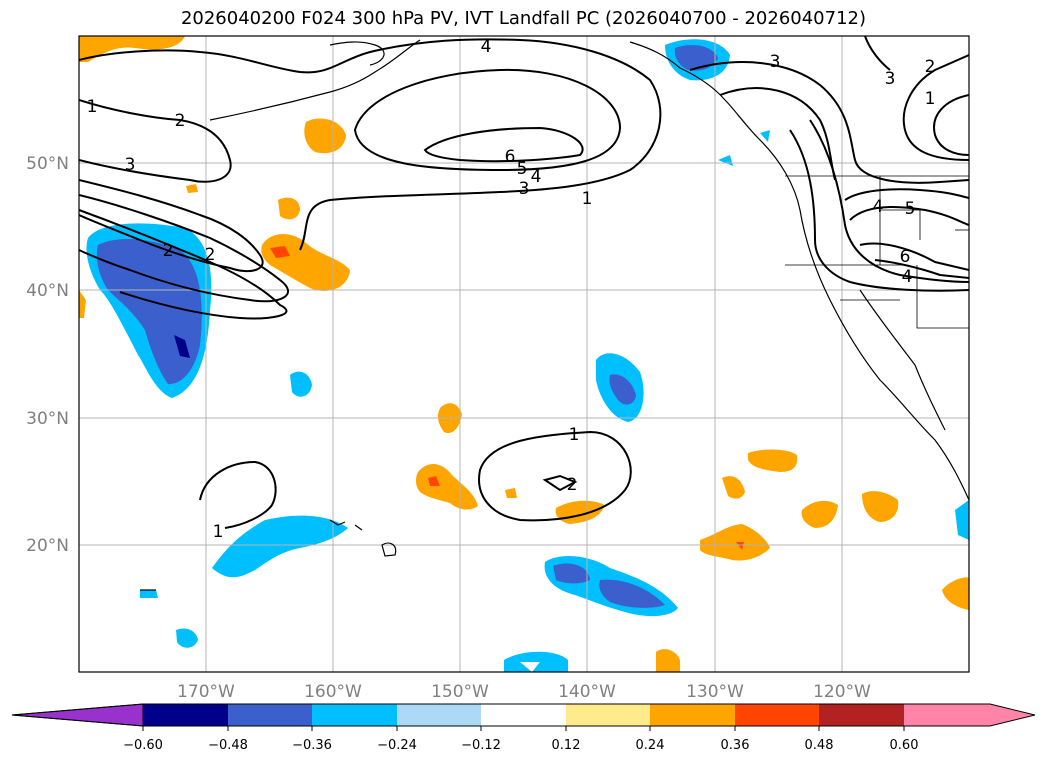 The image size is (1047, 765). I want to click on longitude-axis: 170°W 160°W 150°W 140°W 130°W 120°W, so click(524, 692).